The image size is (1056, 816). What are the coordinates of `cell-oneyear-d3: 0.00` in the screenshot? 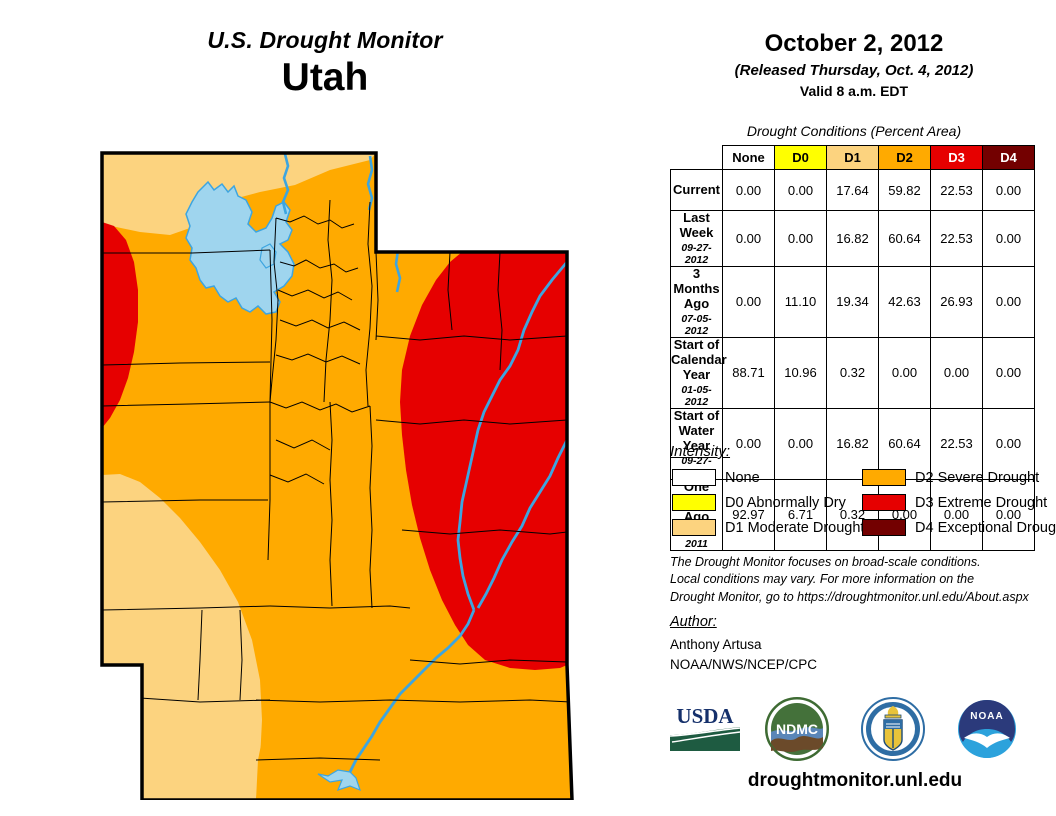 It's located at (956, 514).